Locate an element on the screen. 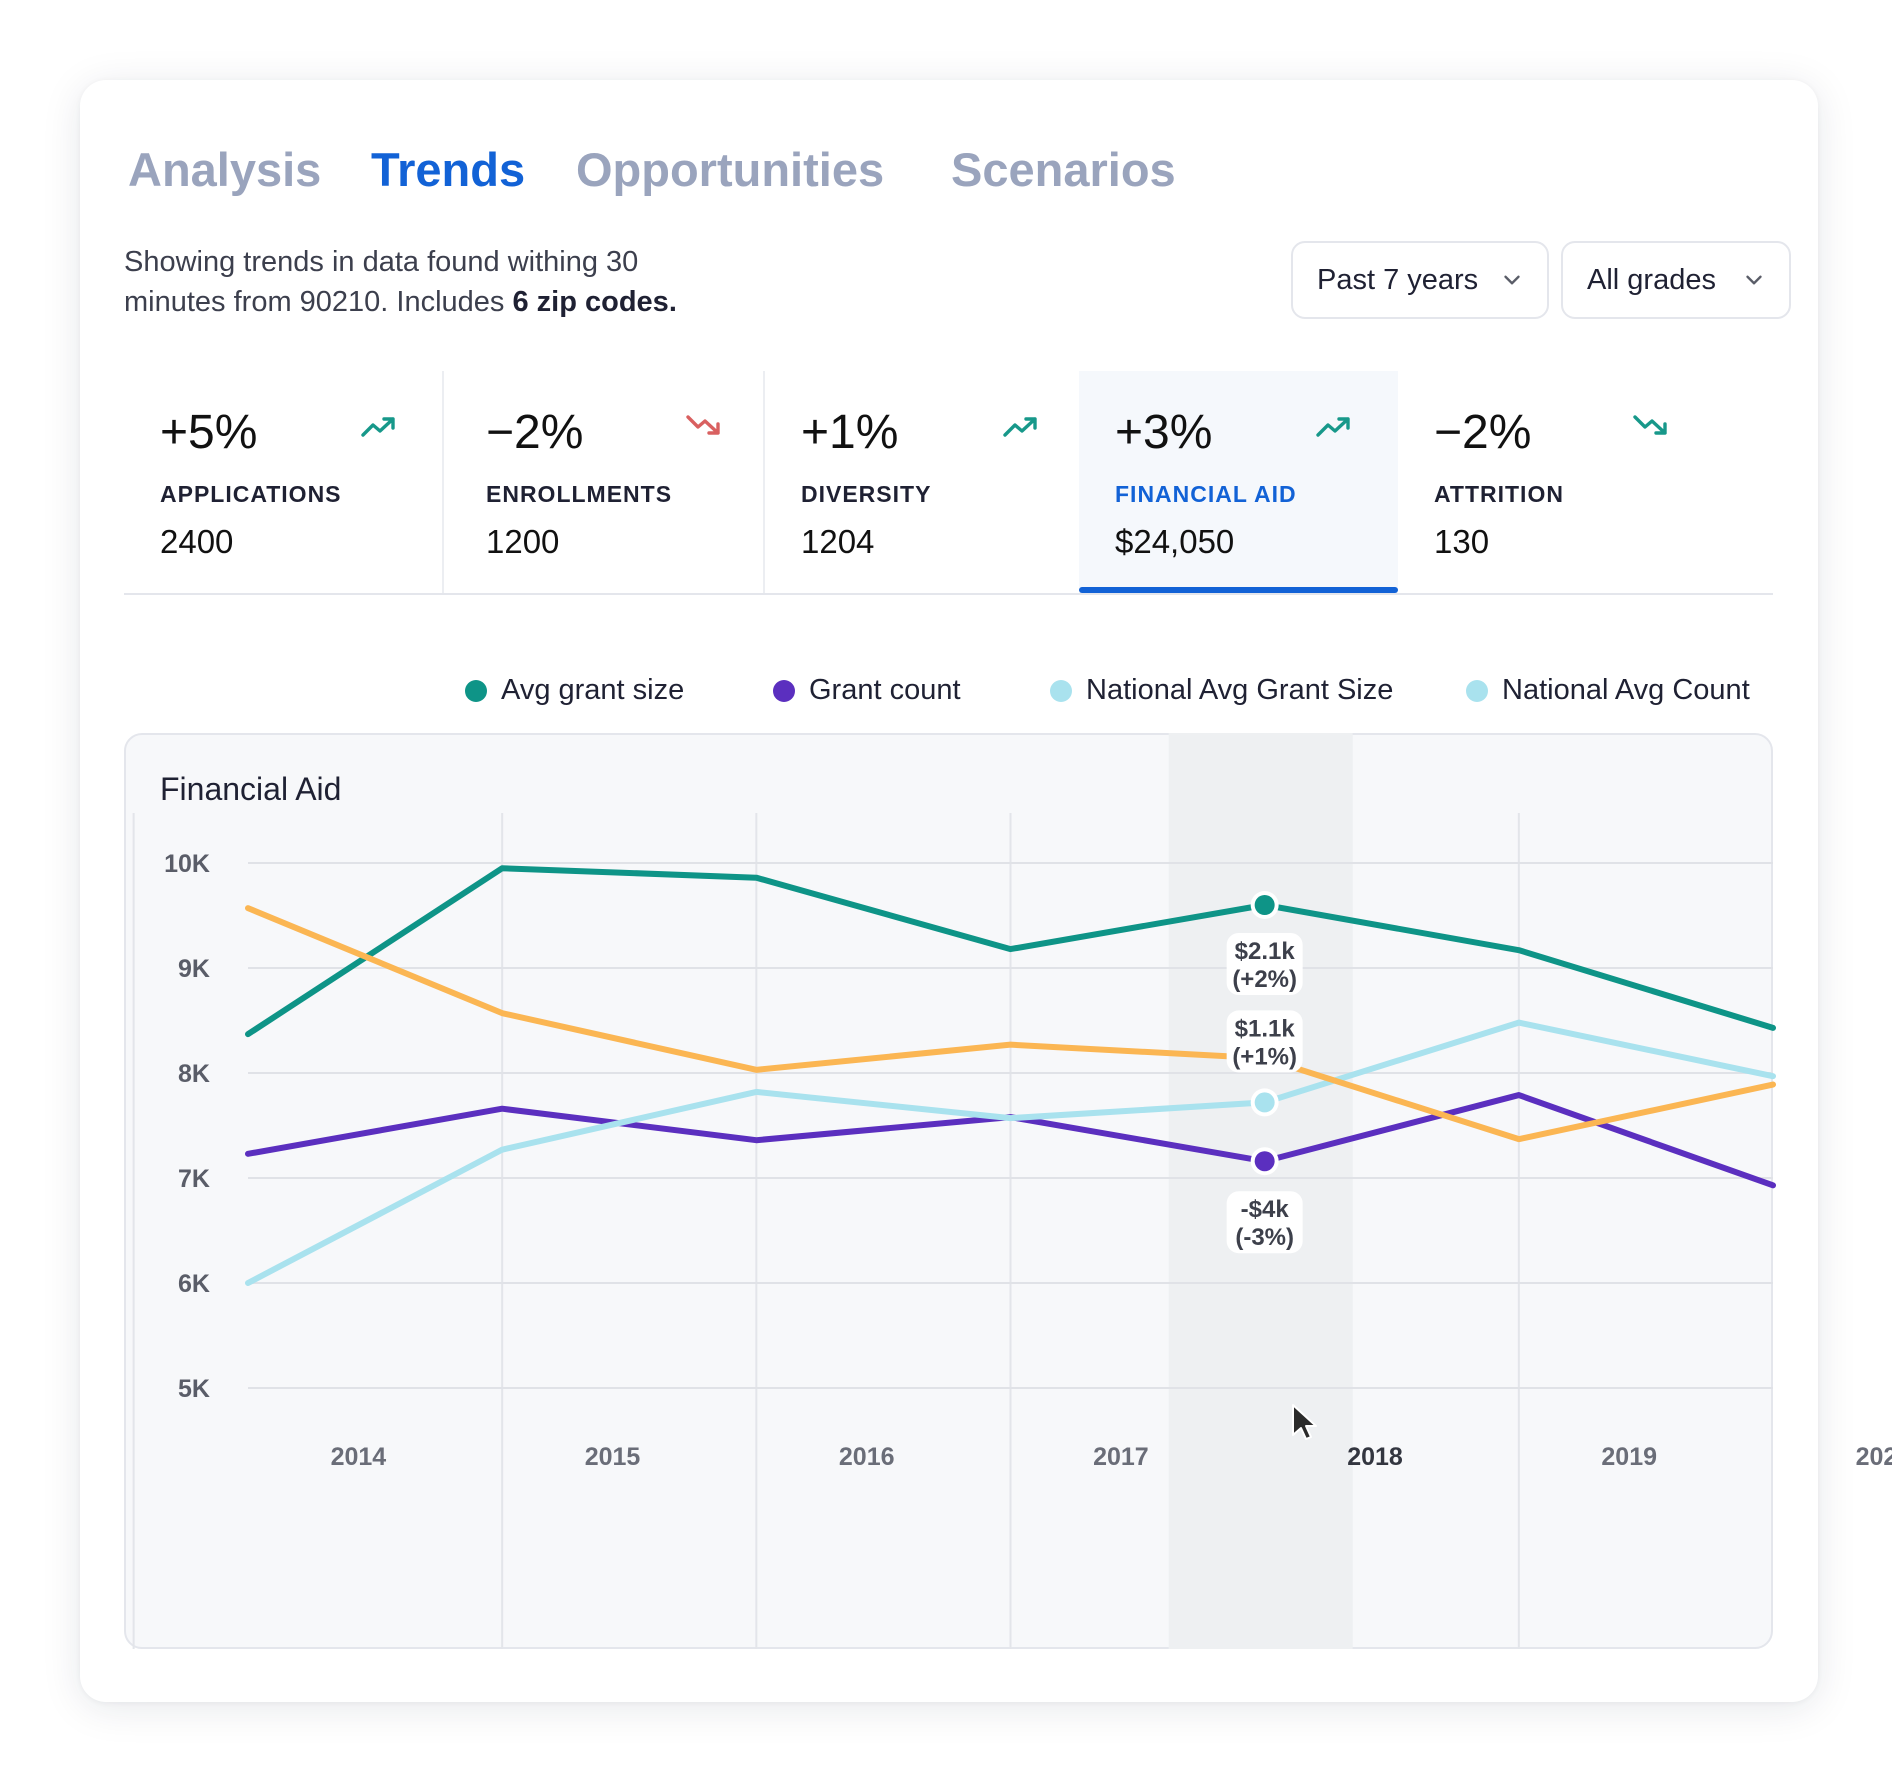 The image size is (1892, 1778). x-tick-label: 2019 is located at coordinates (1629, 1457).